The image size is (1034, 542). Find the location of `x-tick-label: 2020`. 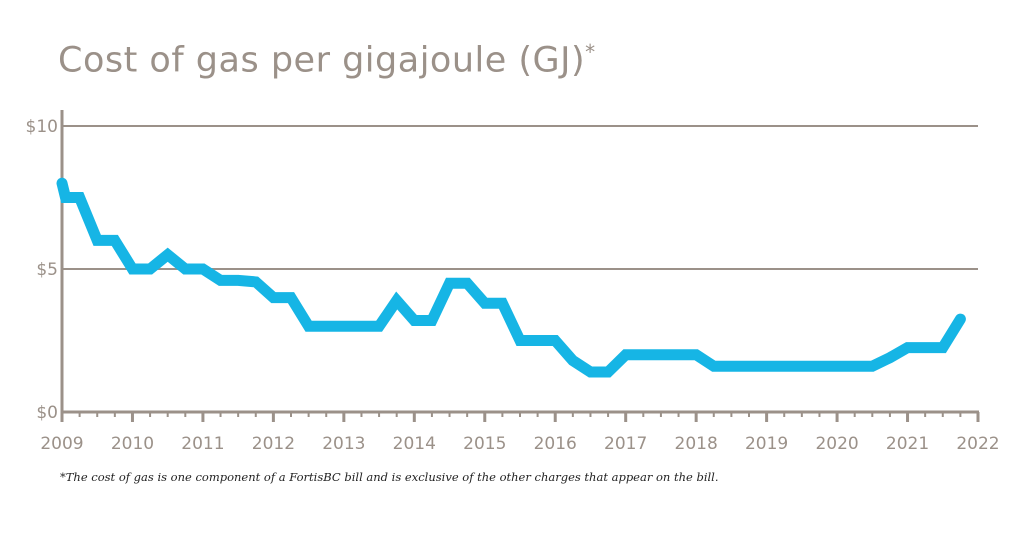

x-tick-label: 2020 is located at coordinates (836, 444).